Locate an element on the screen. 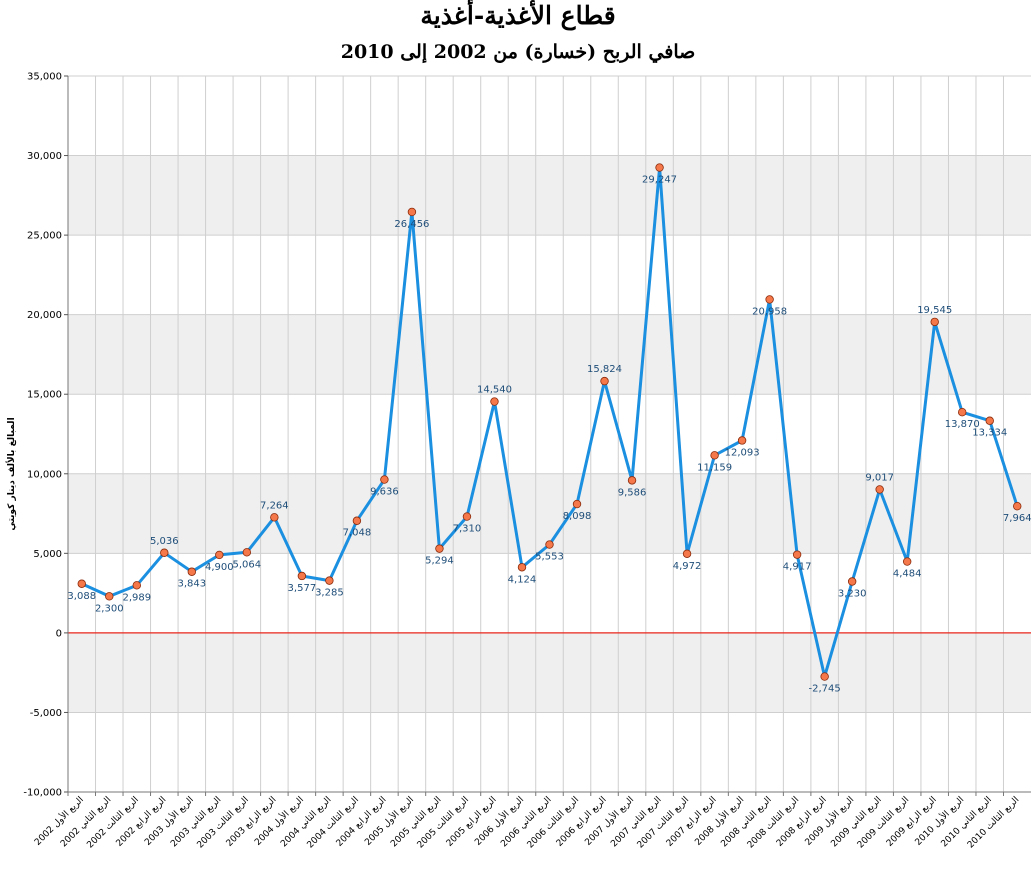 The width and height of the screenshot is (1036, 870). data-label: 5,064 is located at coordinates (247, 564).